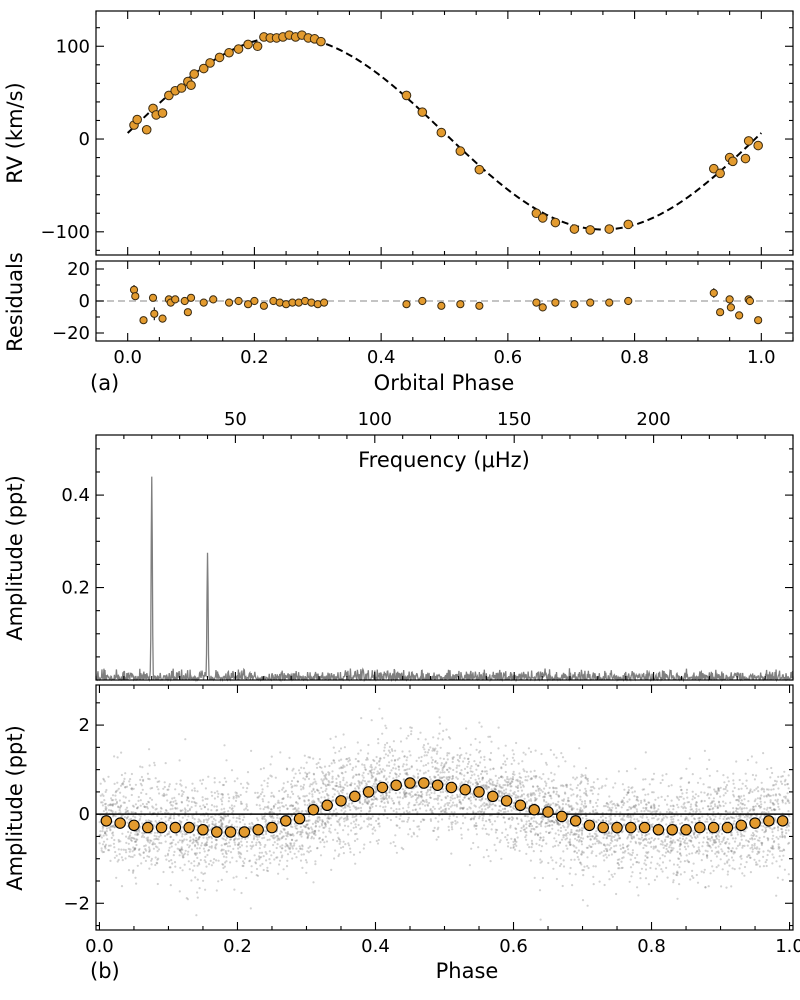  Describe the element at coordinates (84, 301) in the screenshot. I see `y-tick-label: 0` at that location.